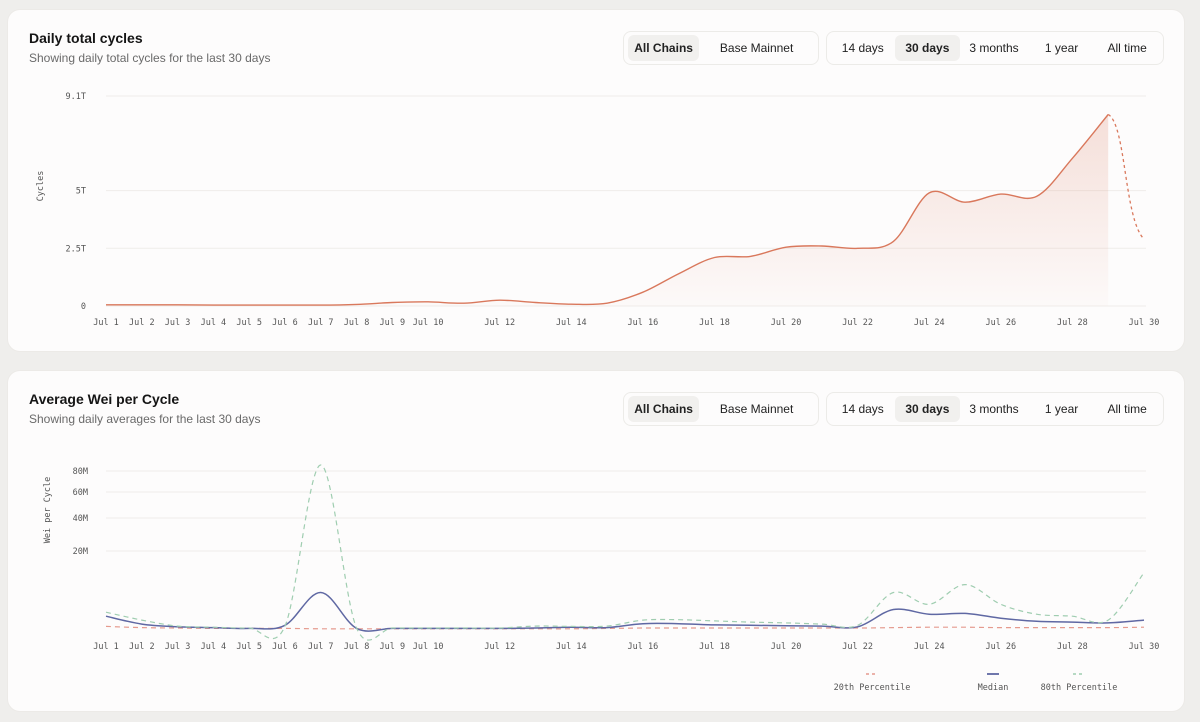 Image resolution: width=1200 pixels, height=722 pixels. Describe the element at coordinates (104, 399) in the screenshot. I see `chart-title: Average Wei per Cycle` at that location.